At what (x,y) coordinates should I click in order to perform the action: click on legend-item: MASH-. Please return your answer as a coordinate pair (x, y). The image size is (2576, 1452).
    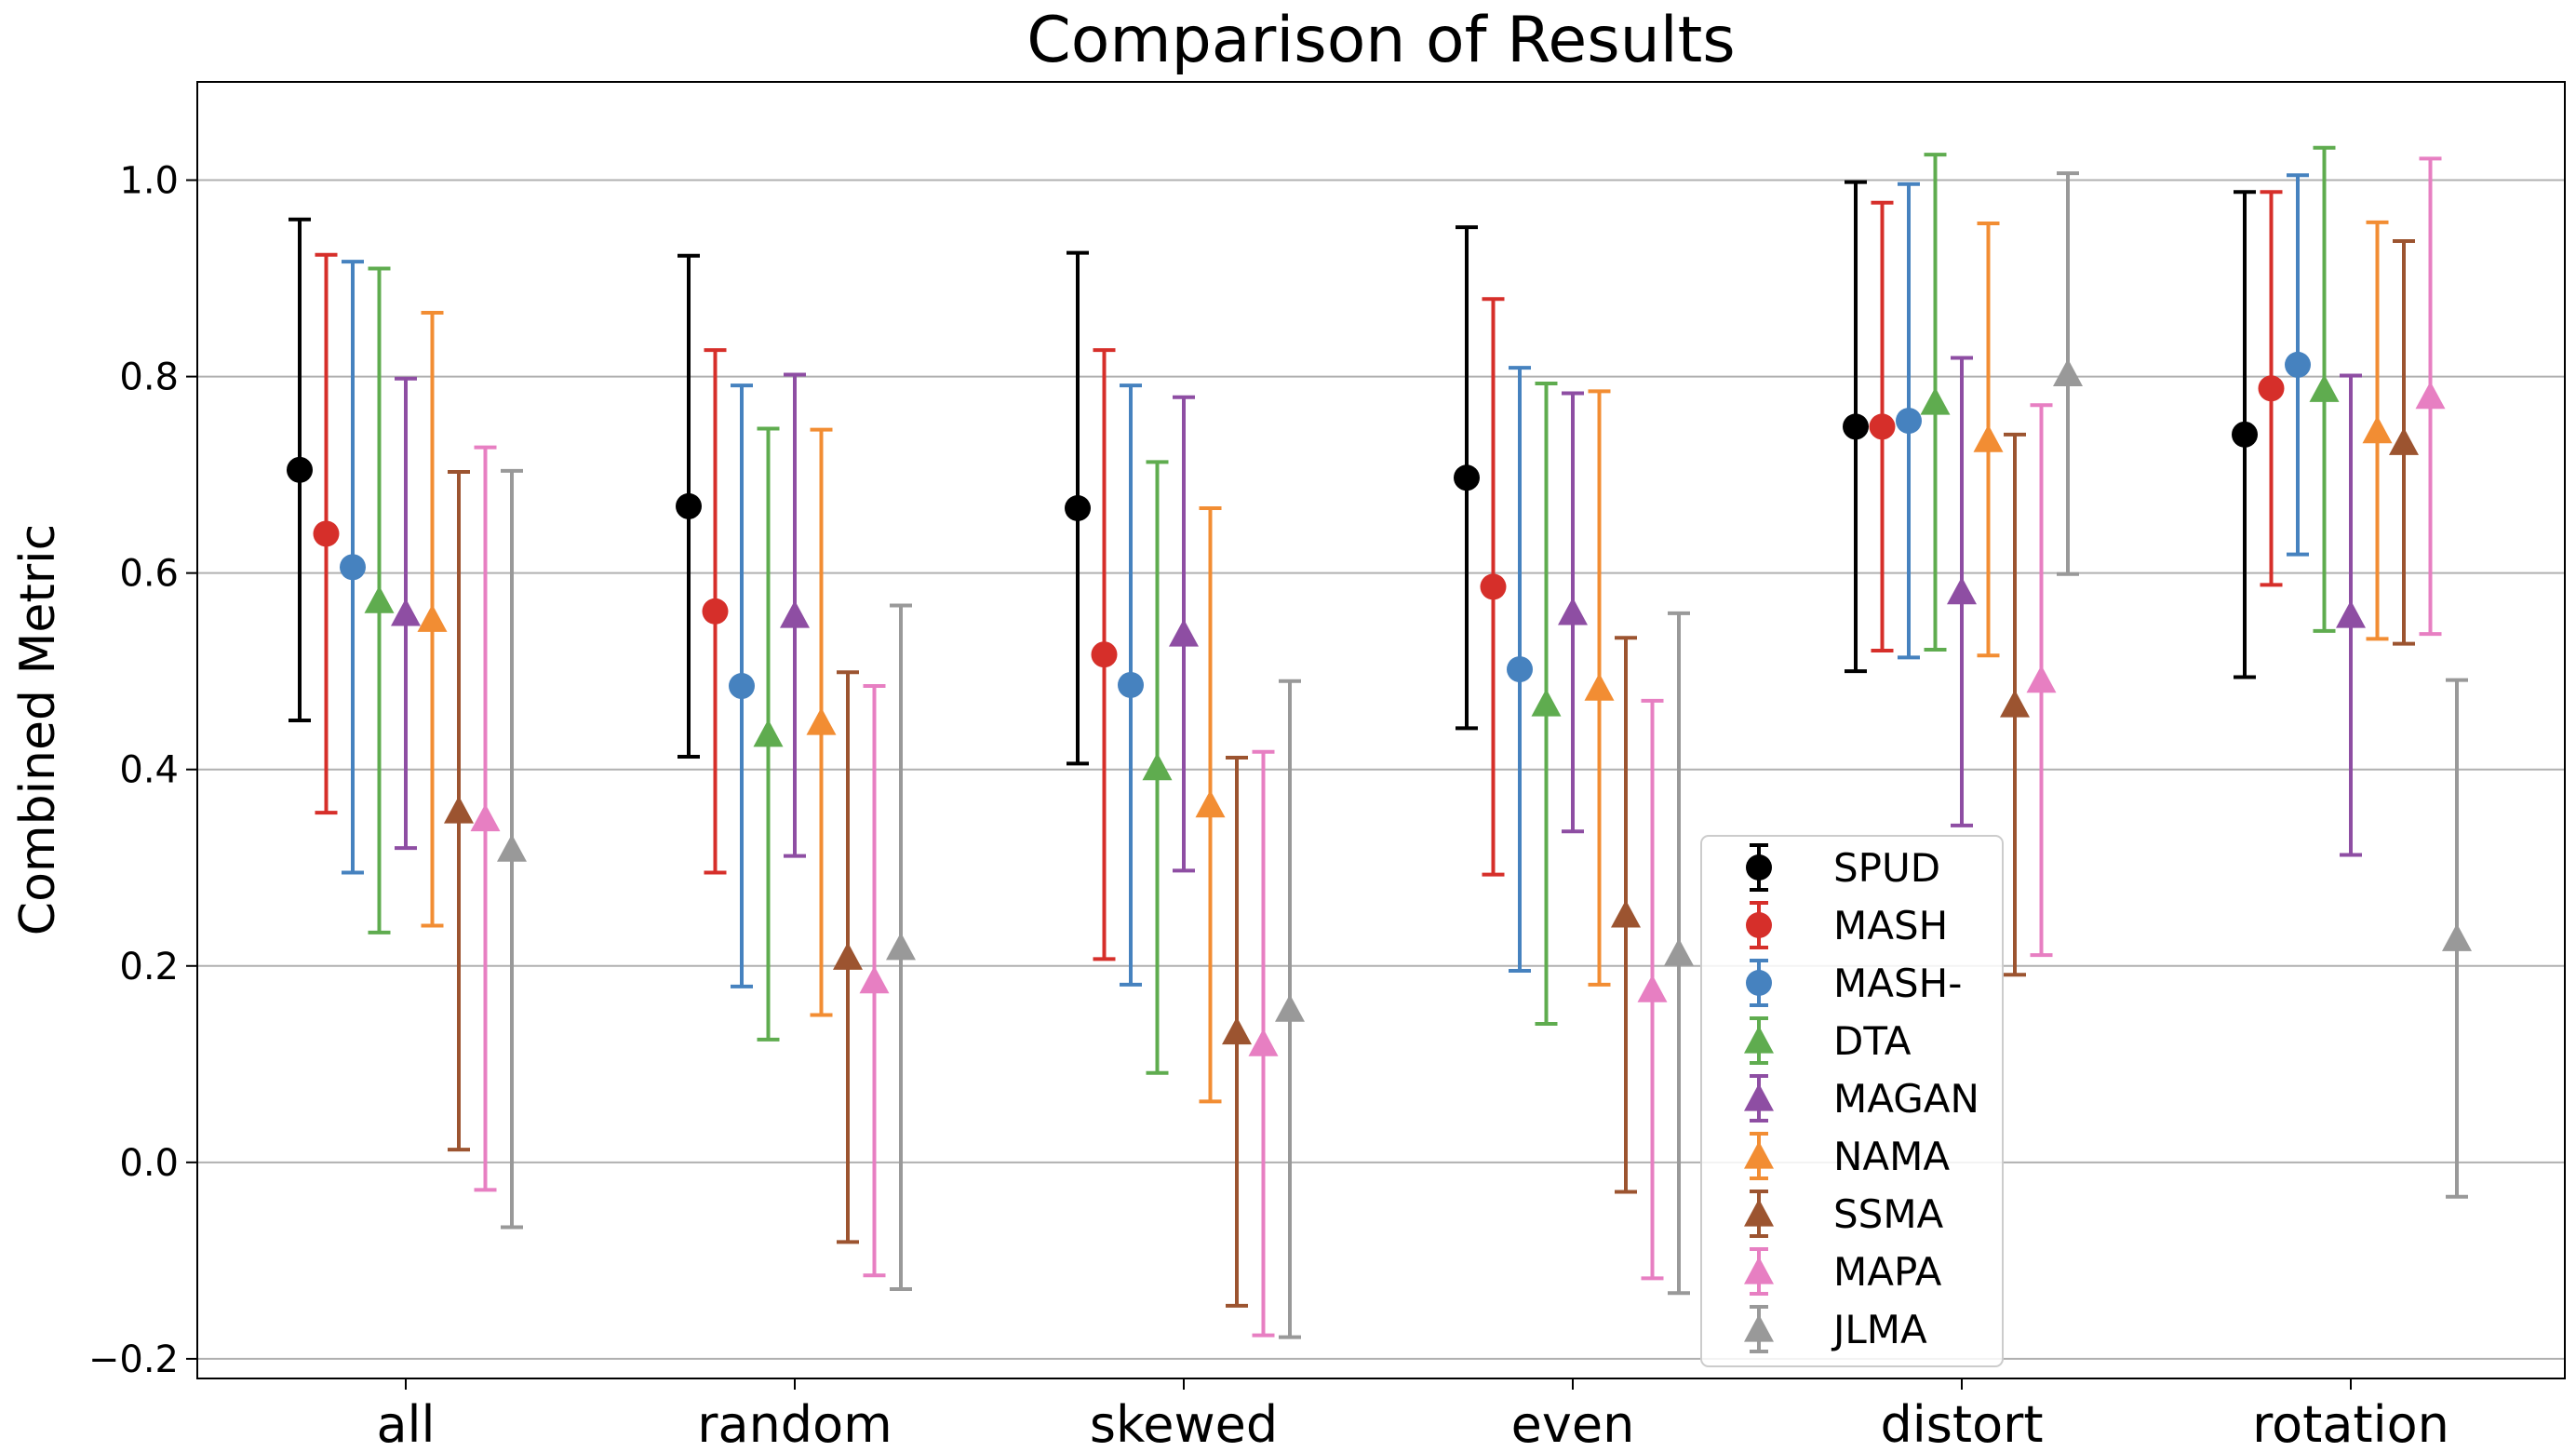
    Looking at the image, I should click on (1854, 983).